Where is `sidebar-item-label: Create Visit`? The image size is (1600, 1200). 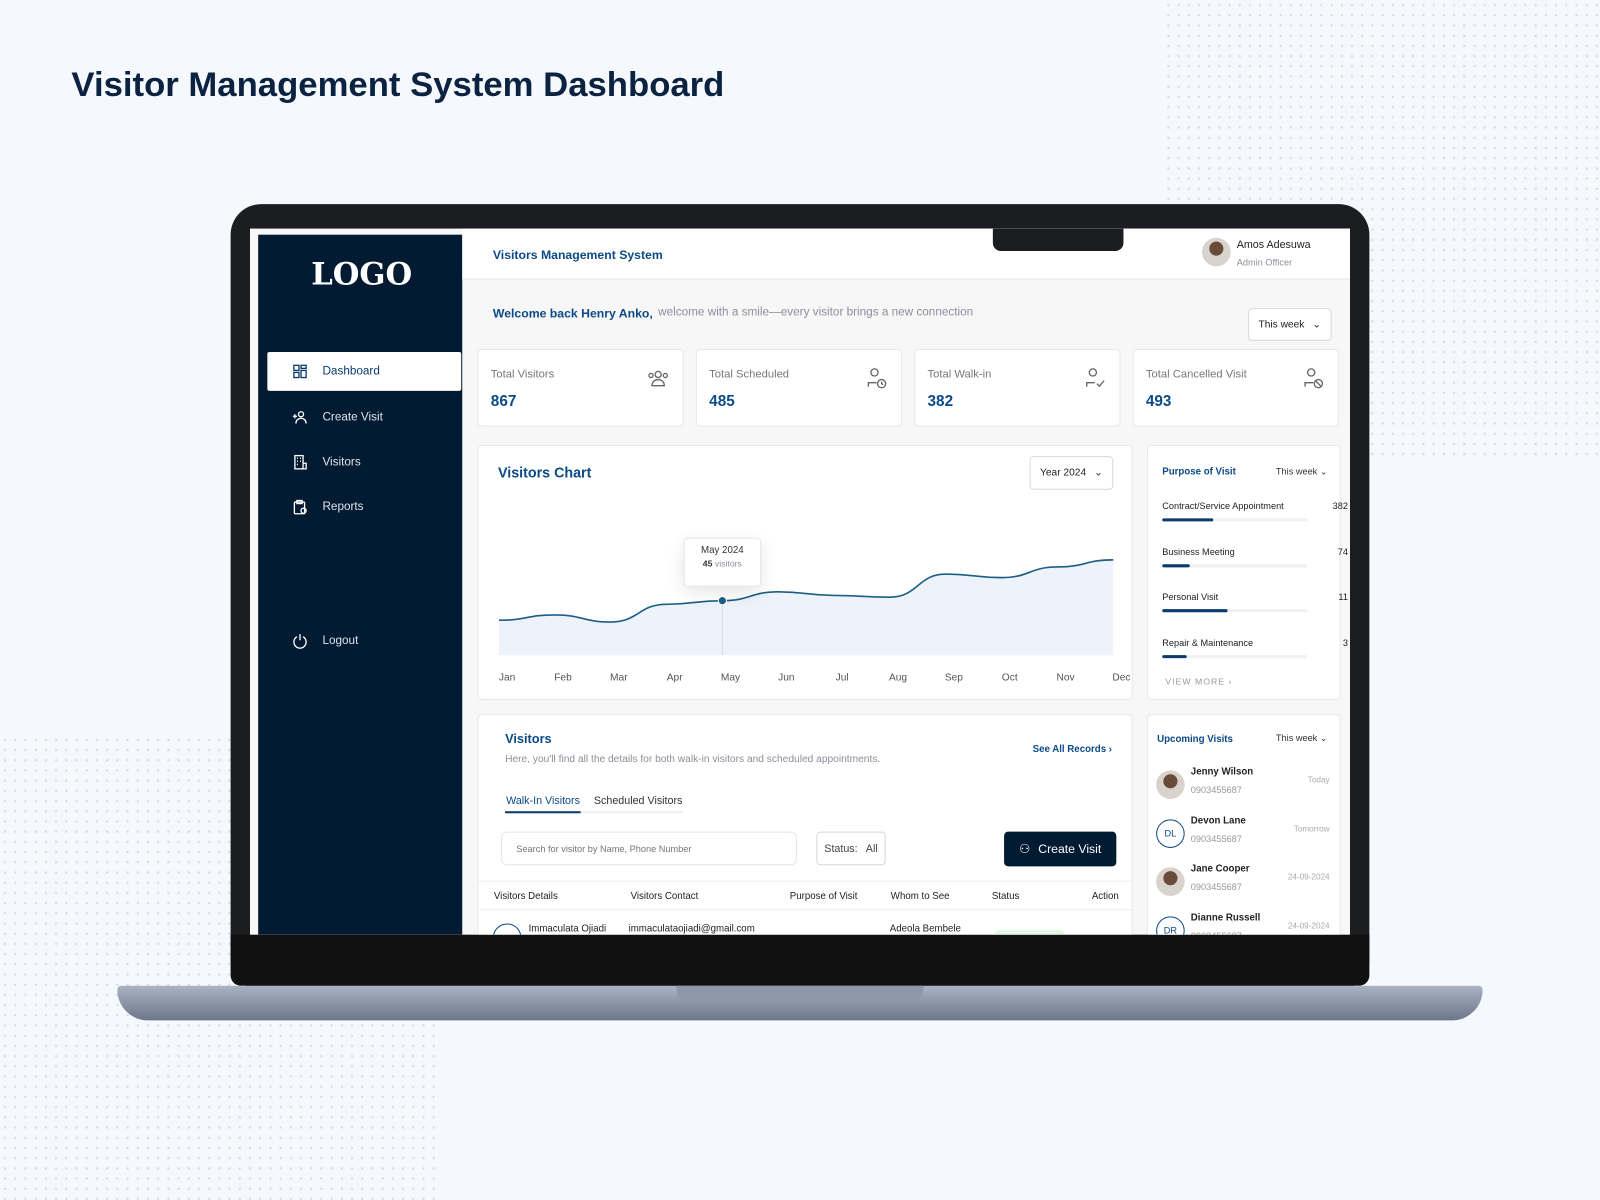 sidebar-item-label: Create Visit is located at coordinates (352, 417).